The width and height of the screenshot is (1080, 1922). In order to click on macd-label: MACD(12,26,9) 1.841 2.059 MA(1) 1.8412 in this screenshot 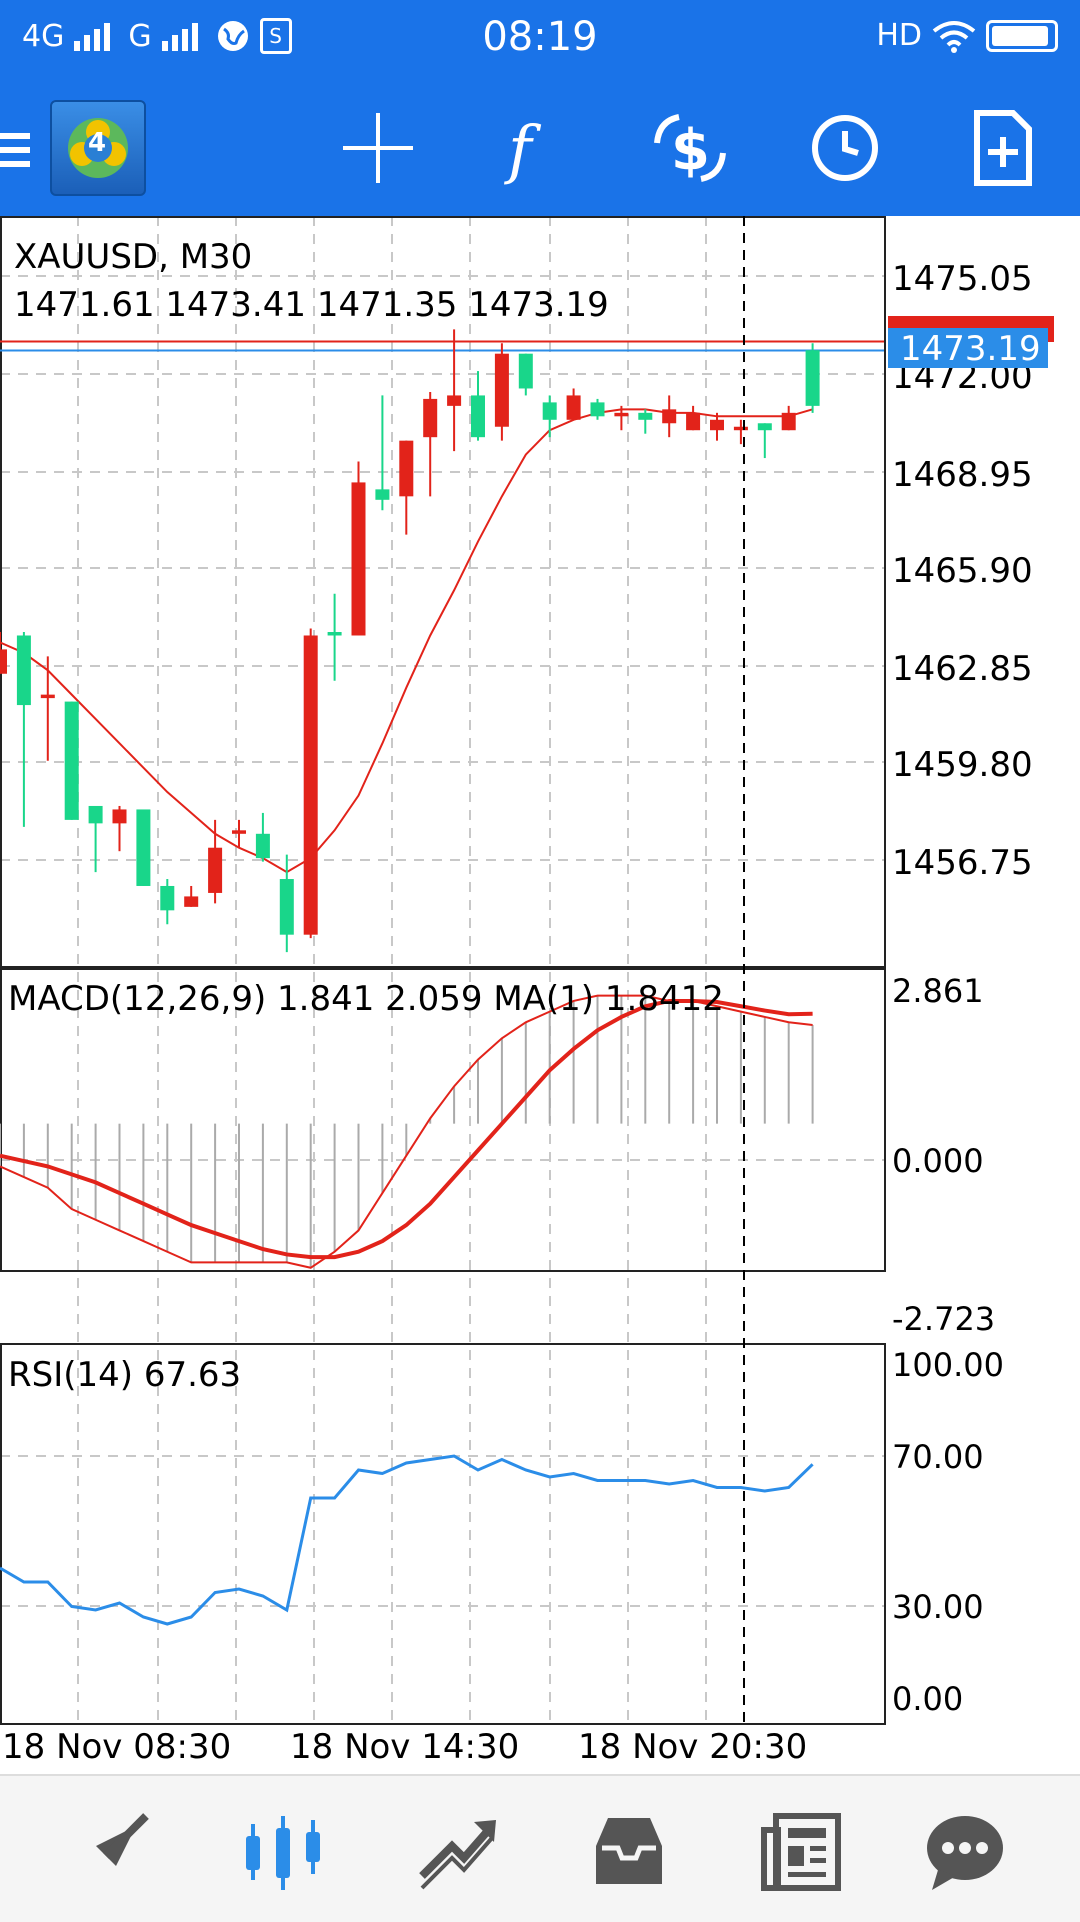, I will do `click(366, 999)`.